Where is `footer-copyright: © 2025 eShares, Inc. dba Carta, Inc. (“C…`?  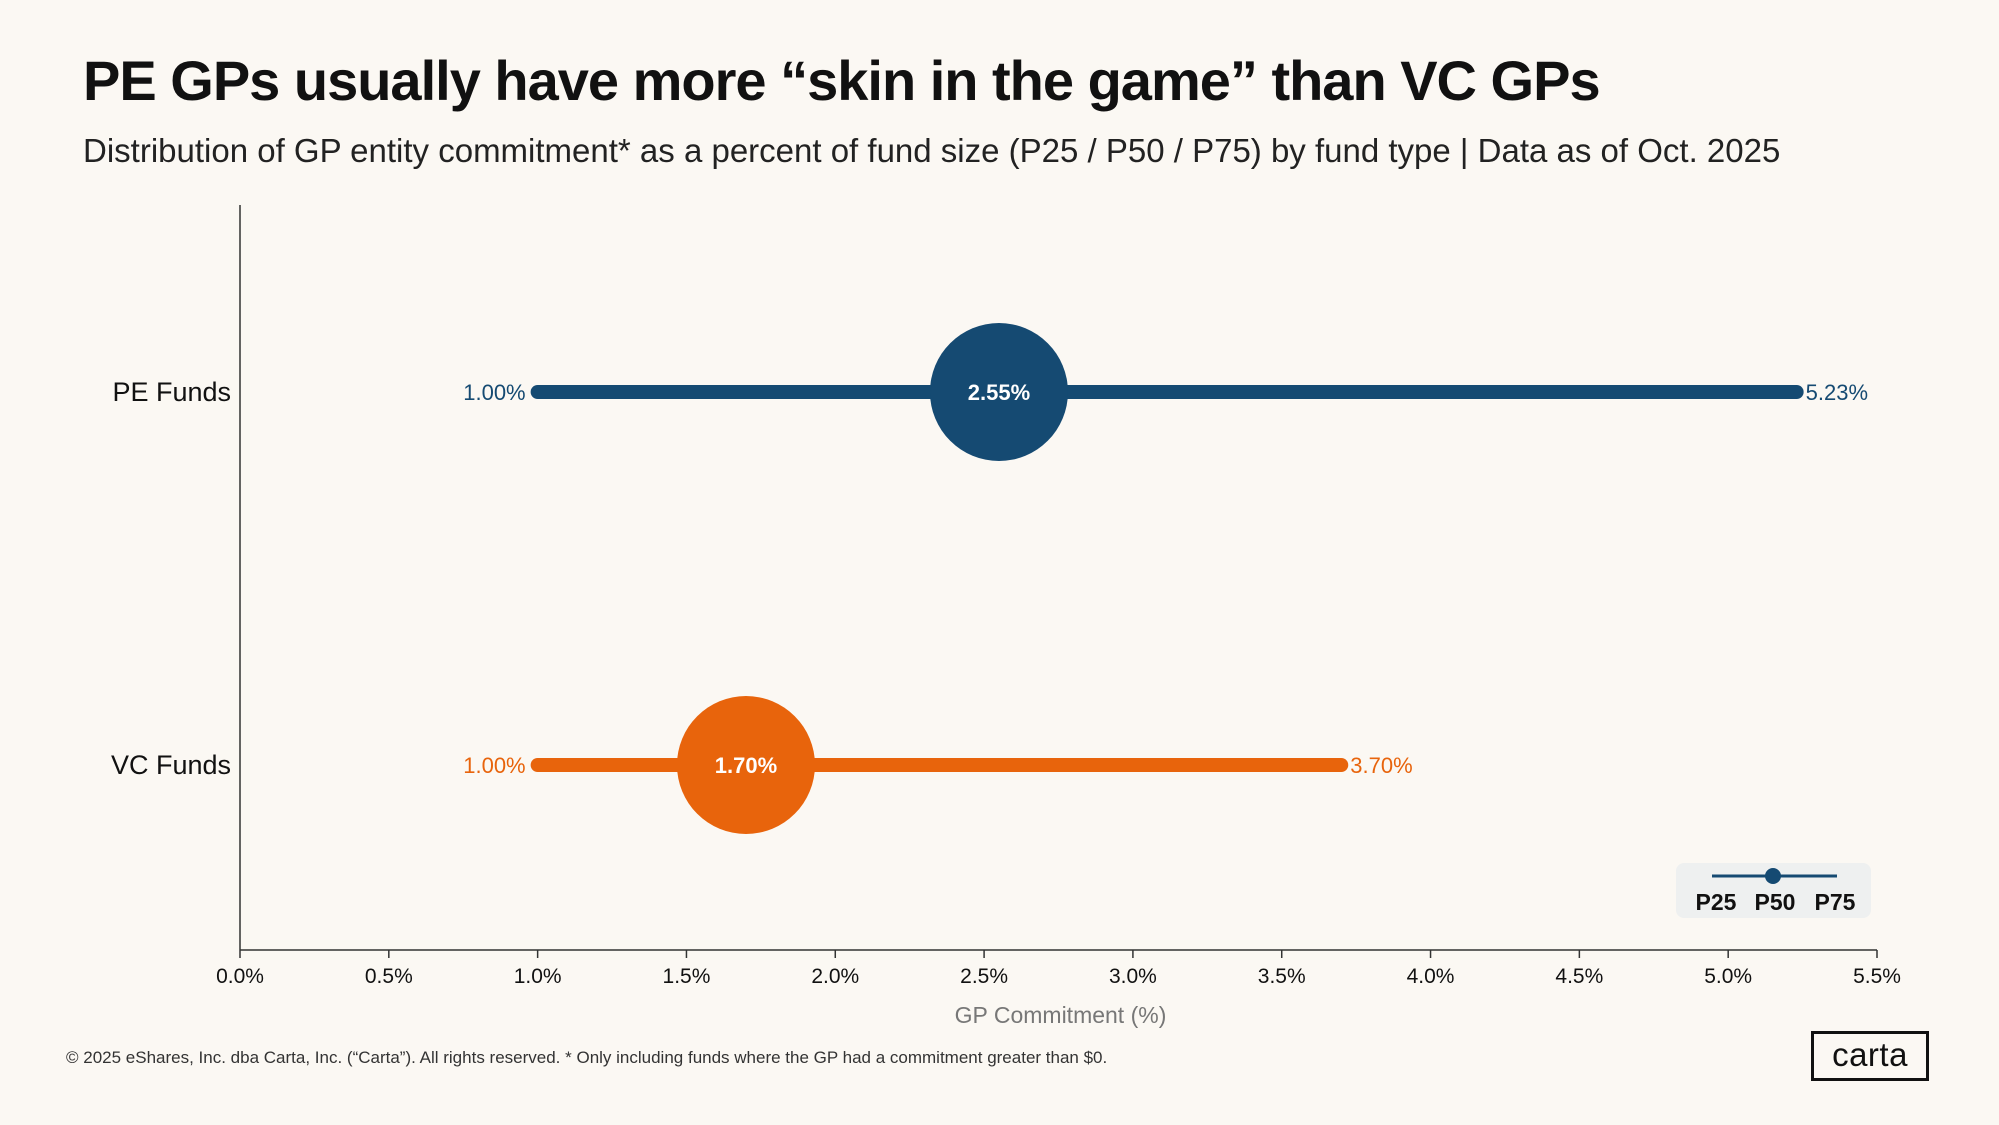 footer-copyright: © 2025 eShares, Inc. dba Carta, Inc. (“C… is located at coordinates (587, 1057).